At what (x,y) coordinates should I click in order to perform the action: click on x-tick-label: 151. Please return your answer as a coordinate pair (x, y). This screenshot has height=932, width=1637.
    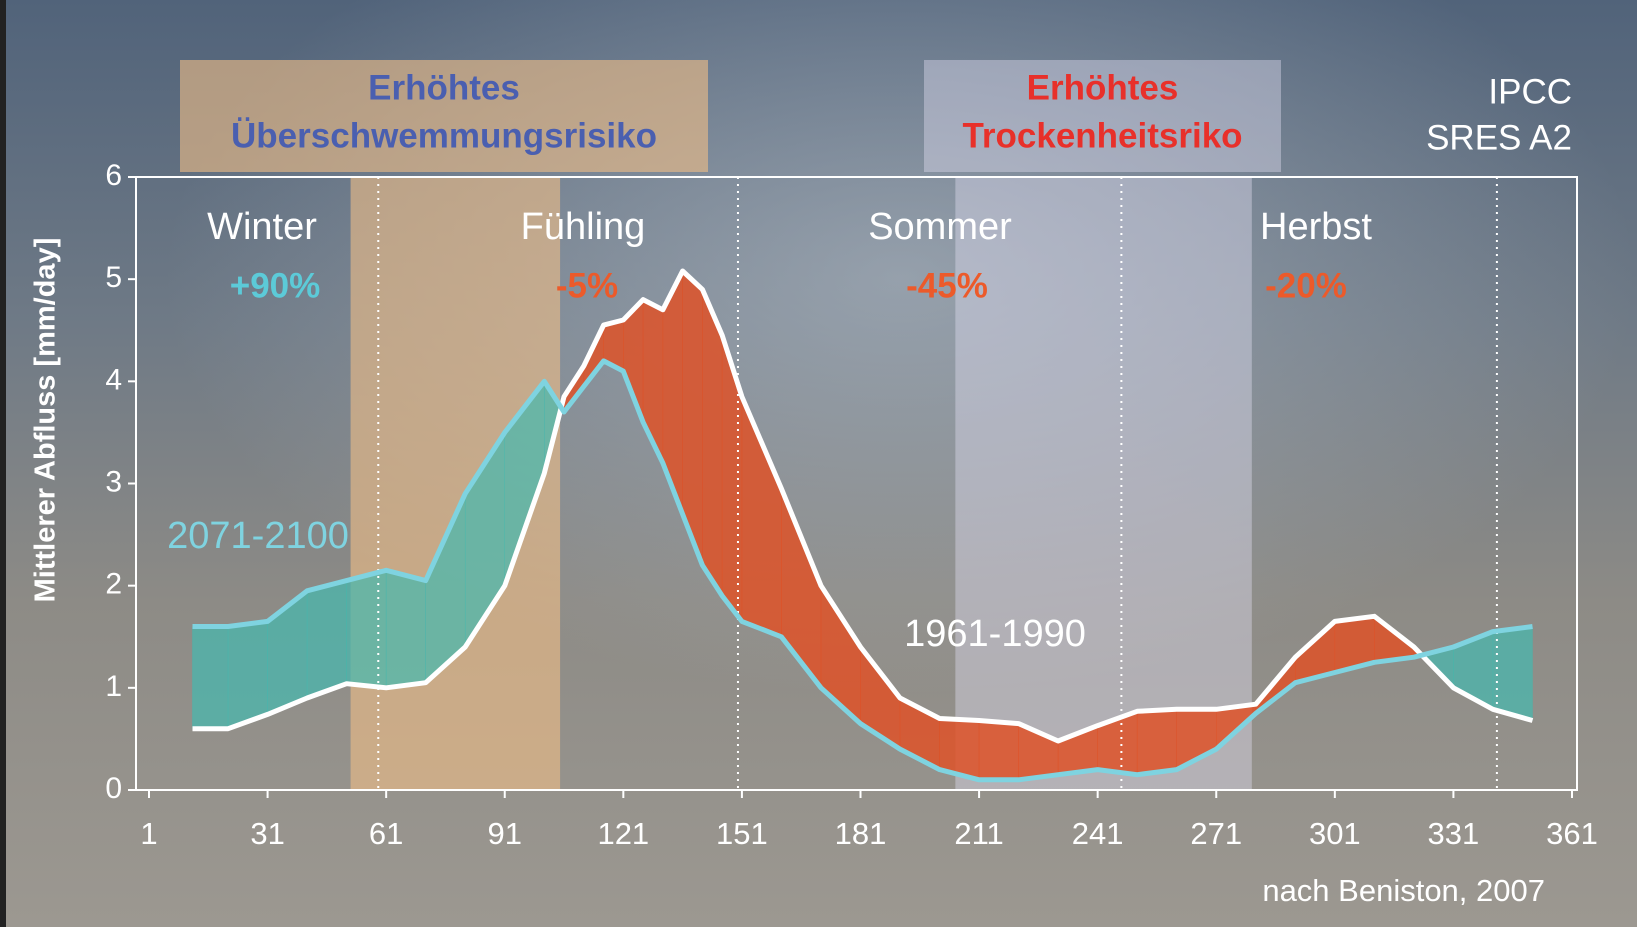
    Looking at the image, I should click on (742, 833).